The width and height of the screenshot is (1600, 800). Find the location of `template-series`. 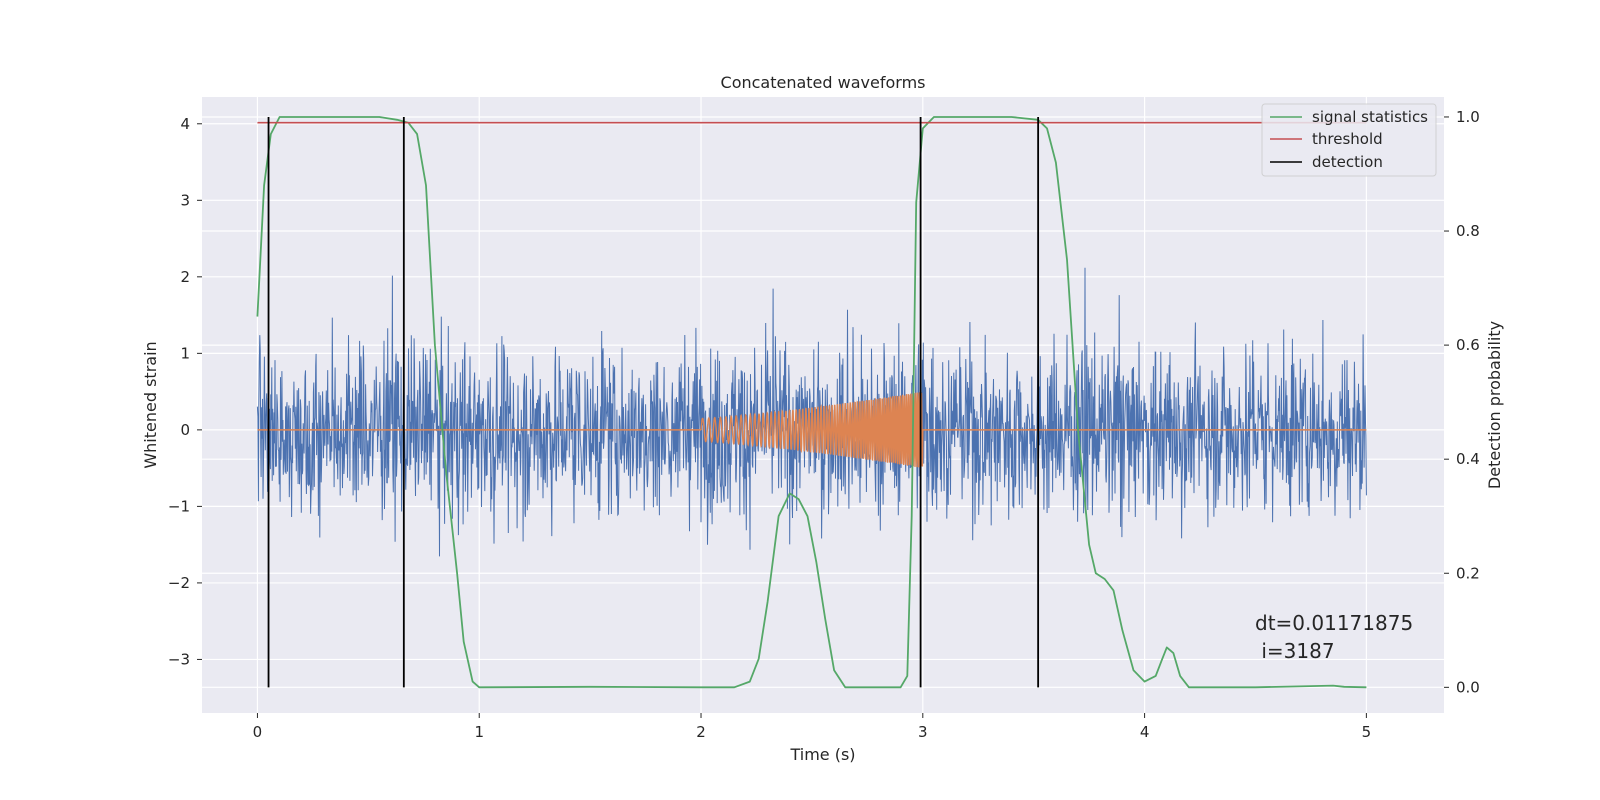

template-series is located at coordinates (812, 430).